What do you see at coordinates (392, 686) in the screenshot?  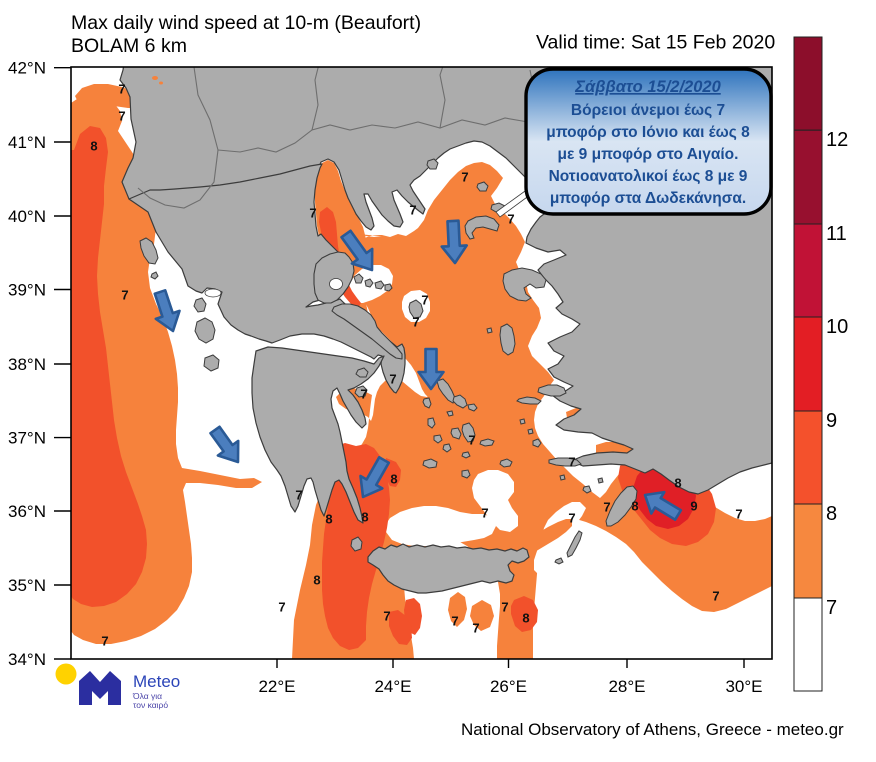 I see `svg-text: 24°E` at bounding box center [392, 686].